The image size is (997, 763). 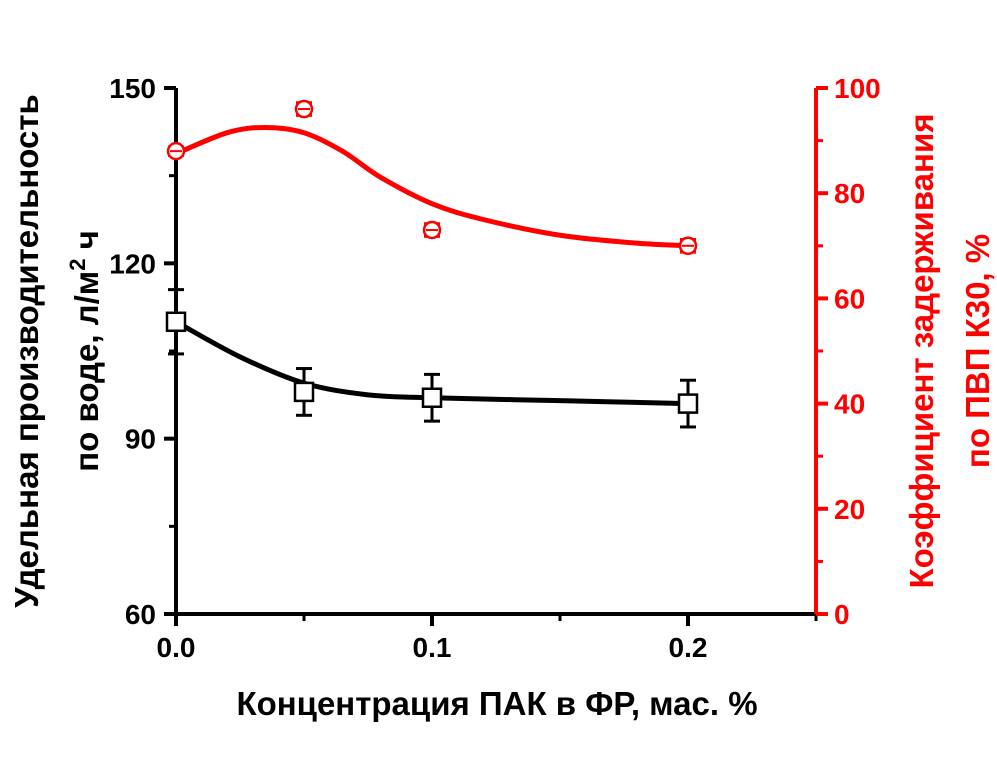 What do you see at coordinates (86, 371) in the screenshot?
I see `left-y-axis-title-prefix: по воде, л/м` at bounding box center [86, 371].